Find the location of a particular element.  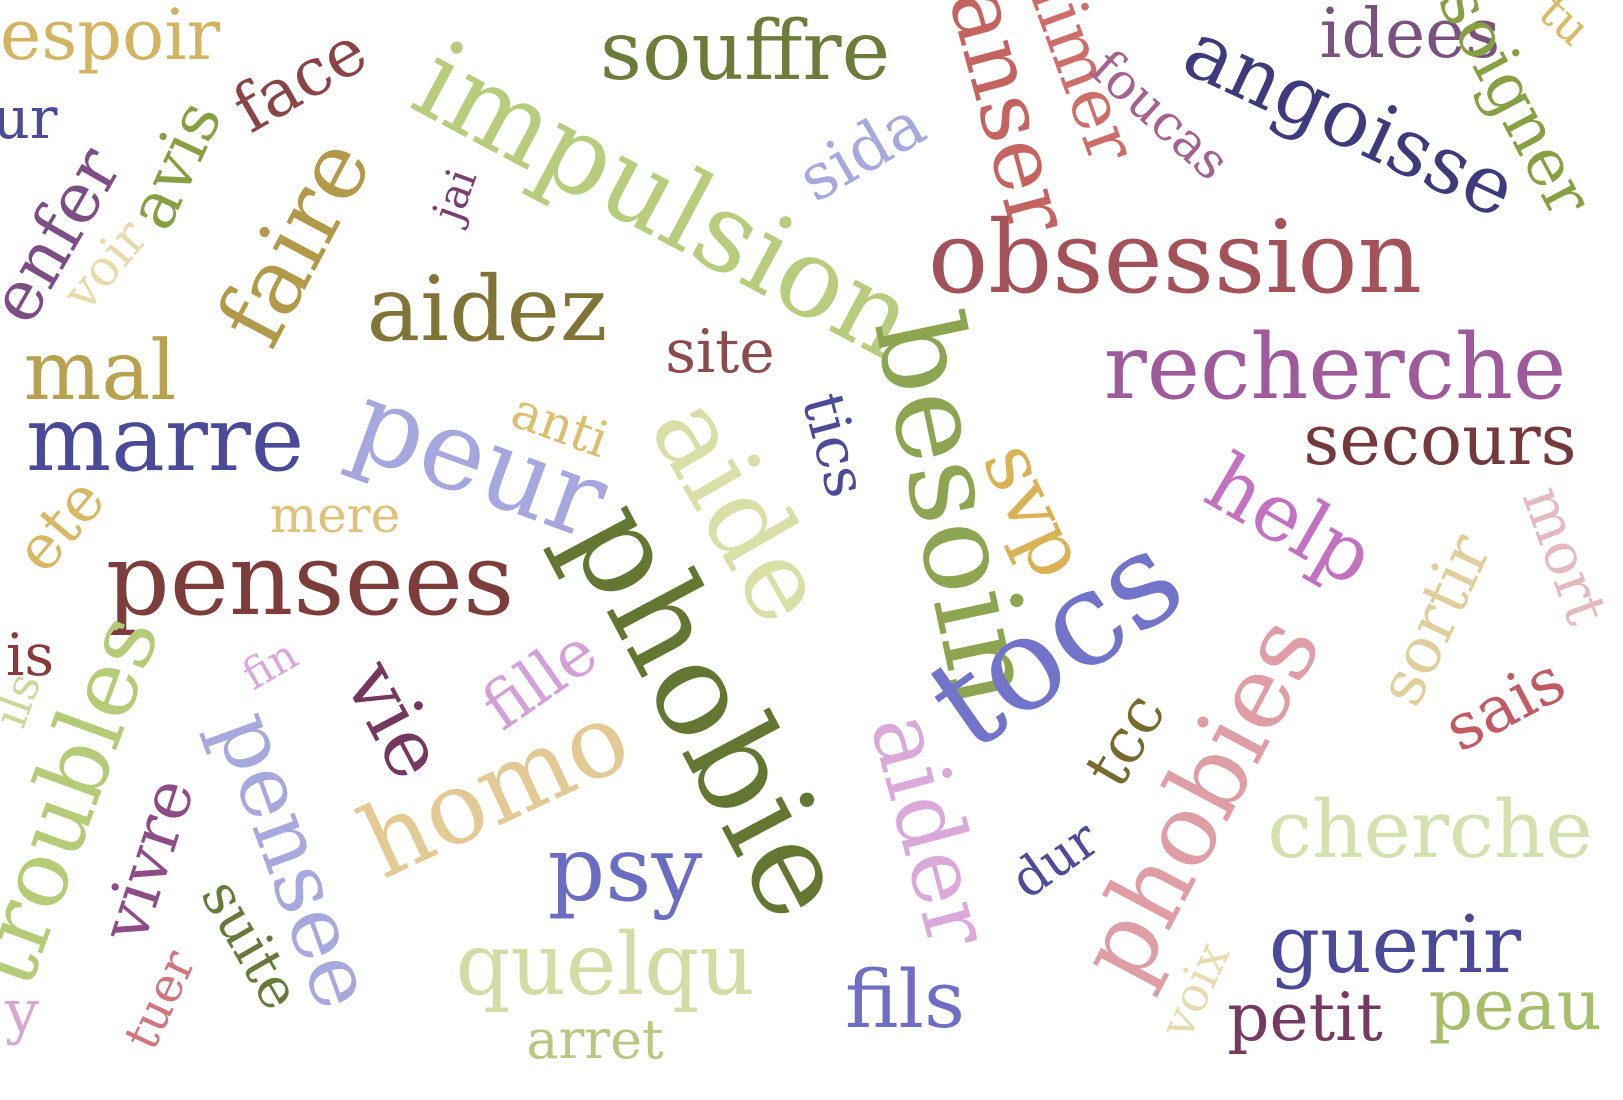

word-aidez: aidez is located at coordinates (487, 309).